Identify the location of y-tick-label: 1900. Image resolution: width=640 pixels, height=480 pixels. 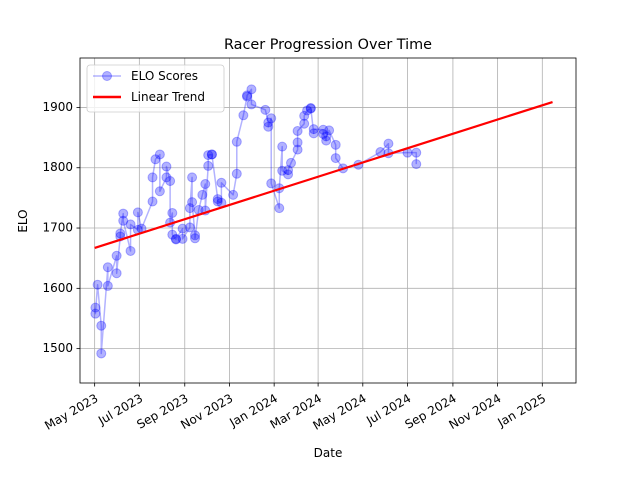
(57, 107).